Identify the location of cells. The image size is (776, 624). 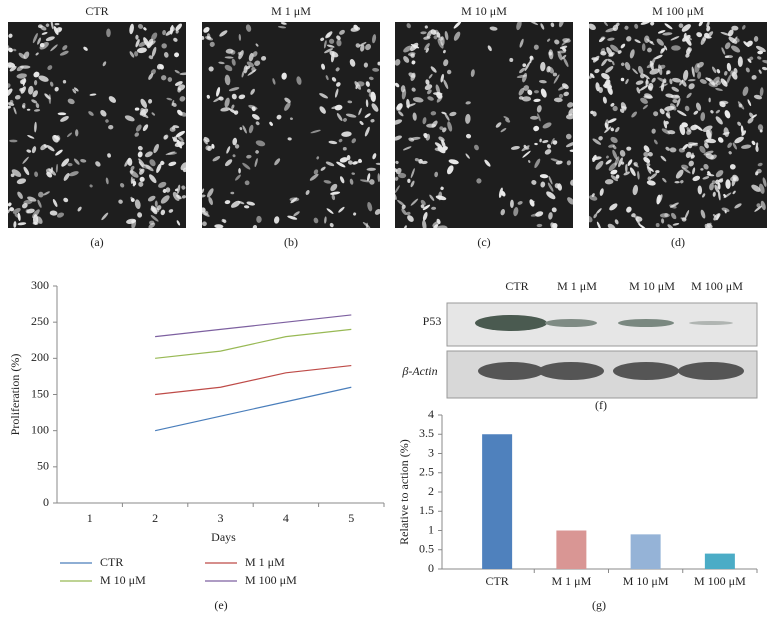
(484, 125).